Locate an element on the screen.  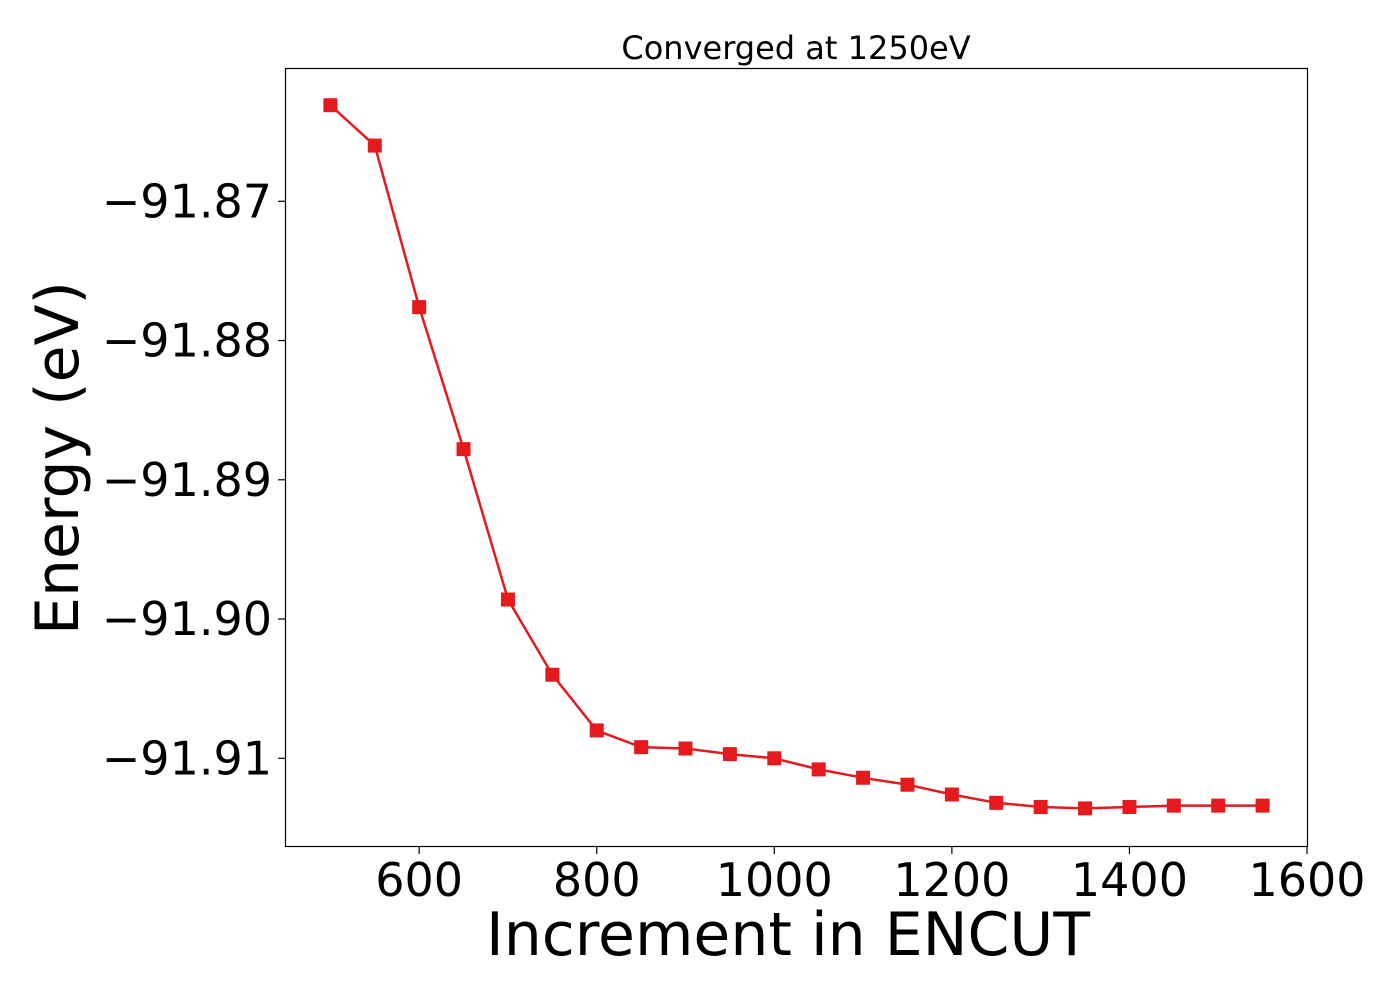
y-tick-label: −91.88 is located at coordinates (187, 341).